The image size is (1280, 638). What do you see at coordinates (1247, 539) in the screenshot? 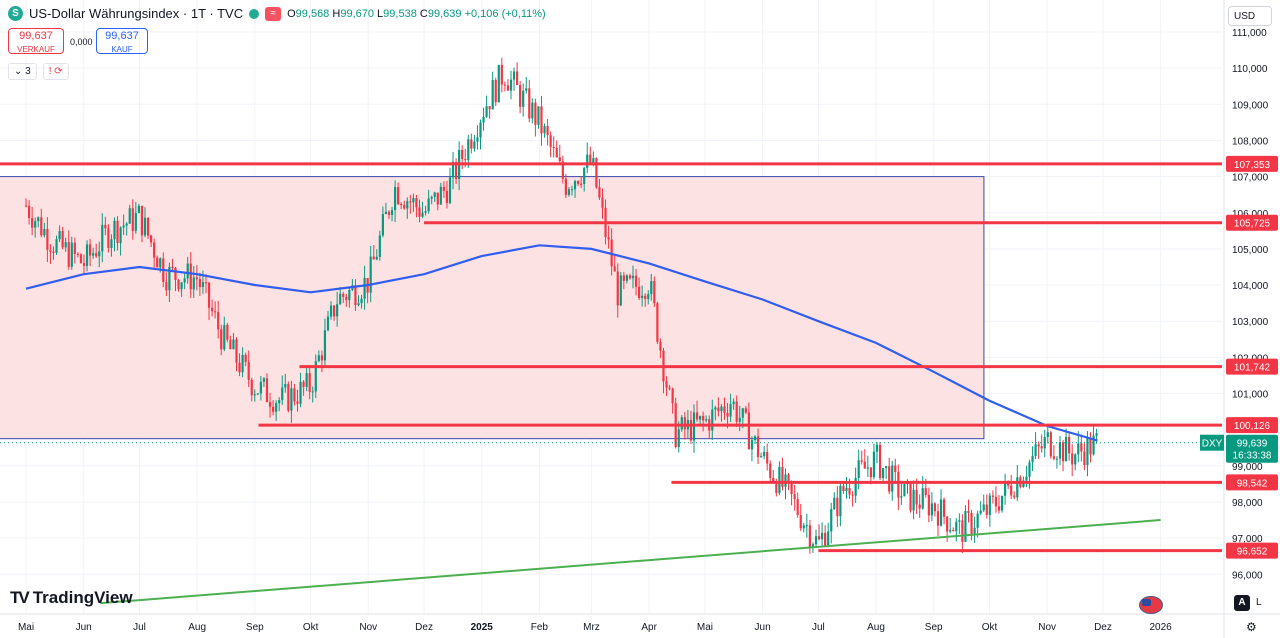
I see `y-tick-label: 97,000` at bounding box center [1247, 539].